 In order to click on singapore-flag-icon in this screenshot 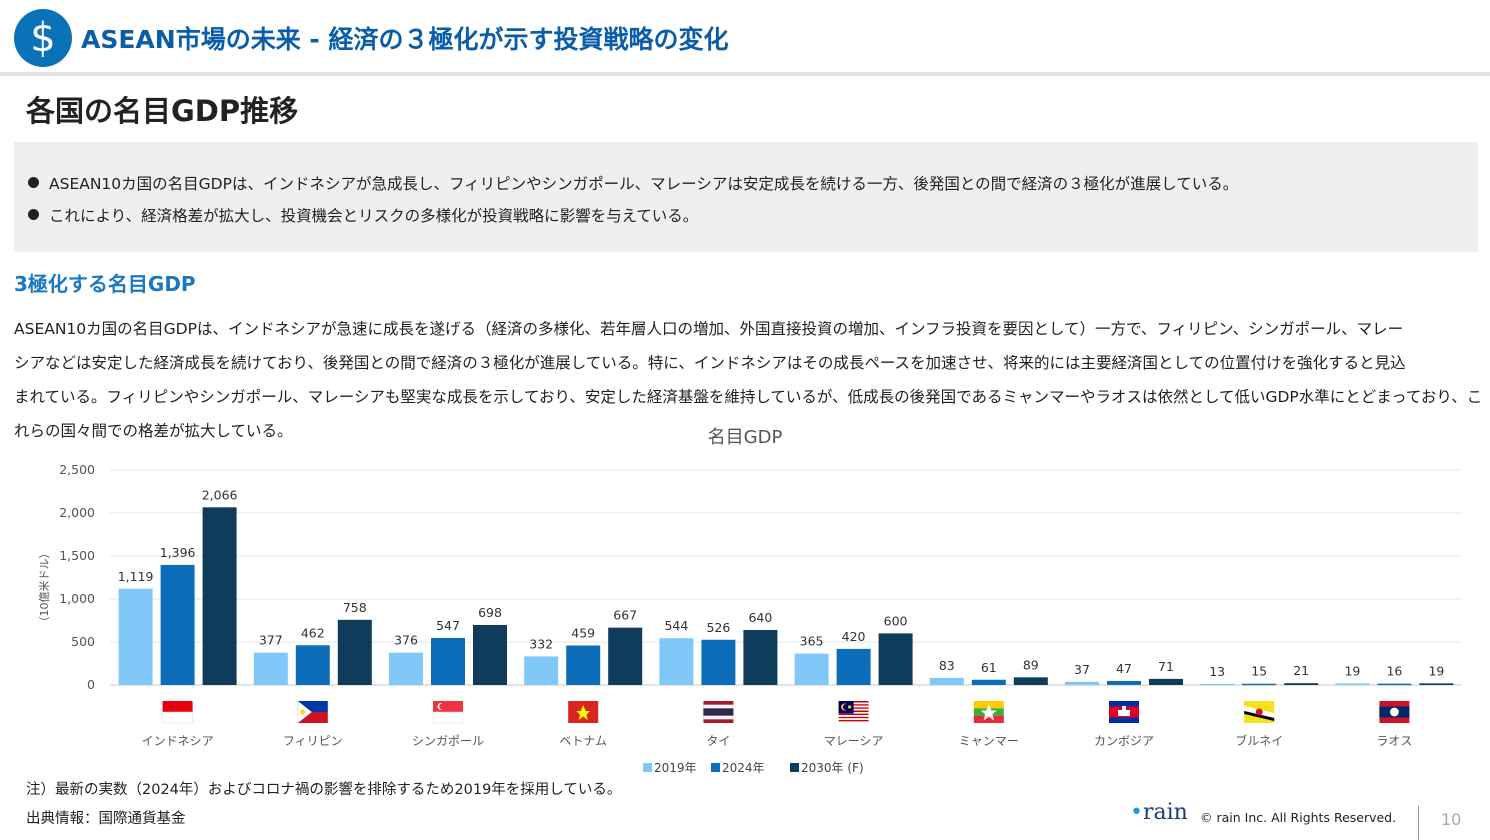, I will do `click(448, 712)`.